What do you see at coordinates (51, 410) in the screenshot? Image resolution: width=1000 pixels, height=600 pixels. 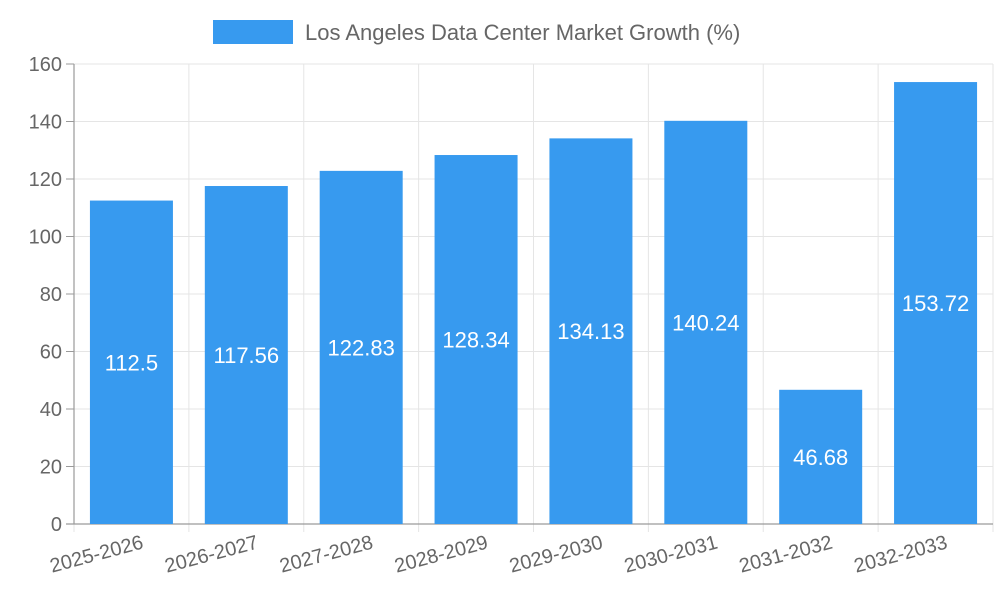 I see `y-tick-label: 40` at bounding box center [51, 410].